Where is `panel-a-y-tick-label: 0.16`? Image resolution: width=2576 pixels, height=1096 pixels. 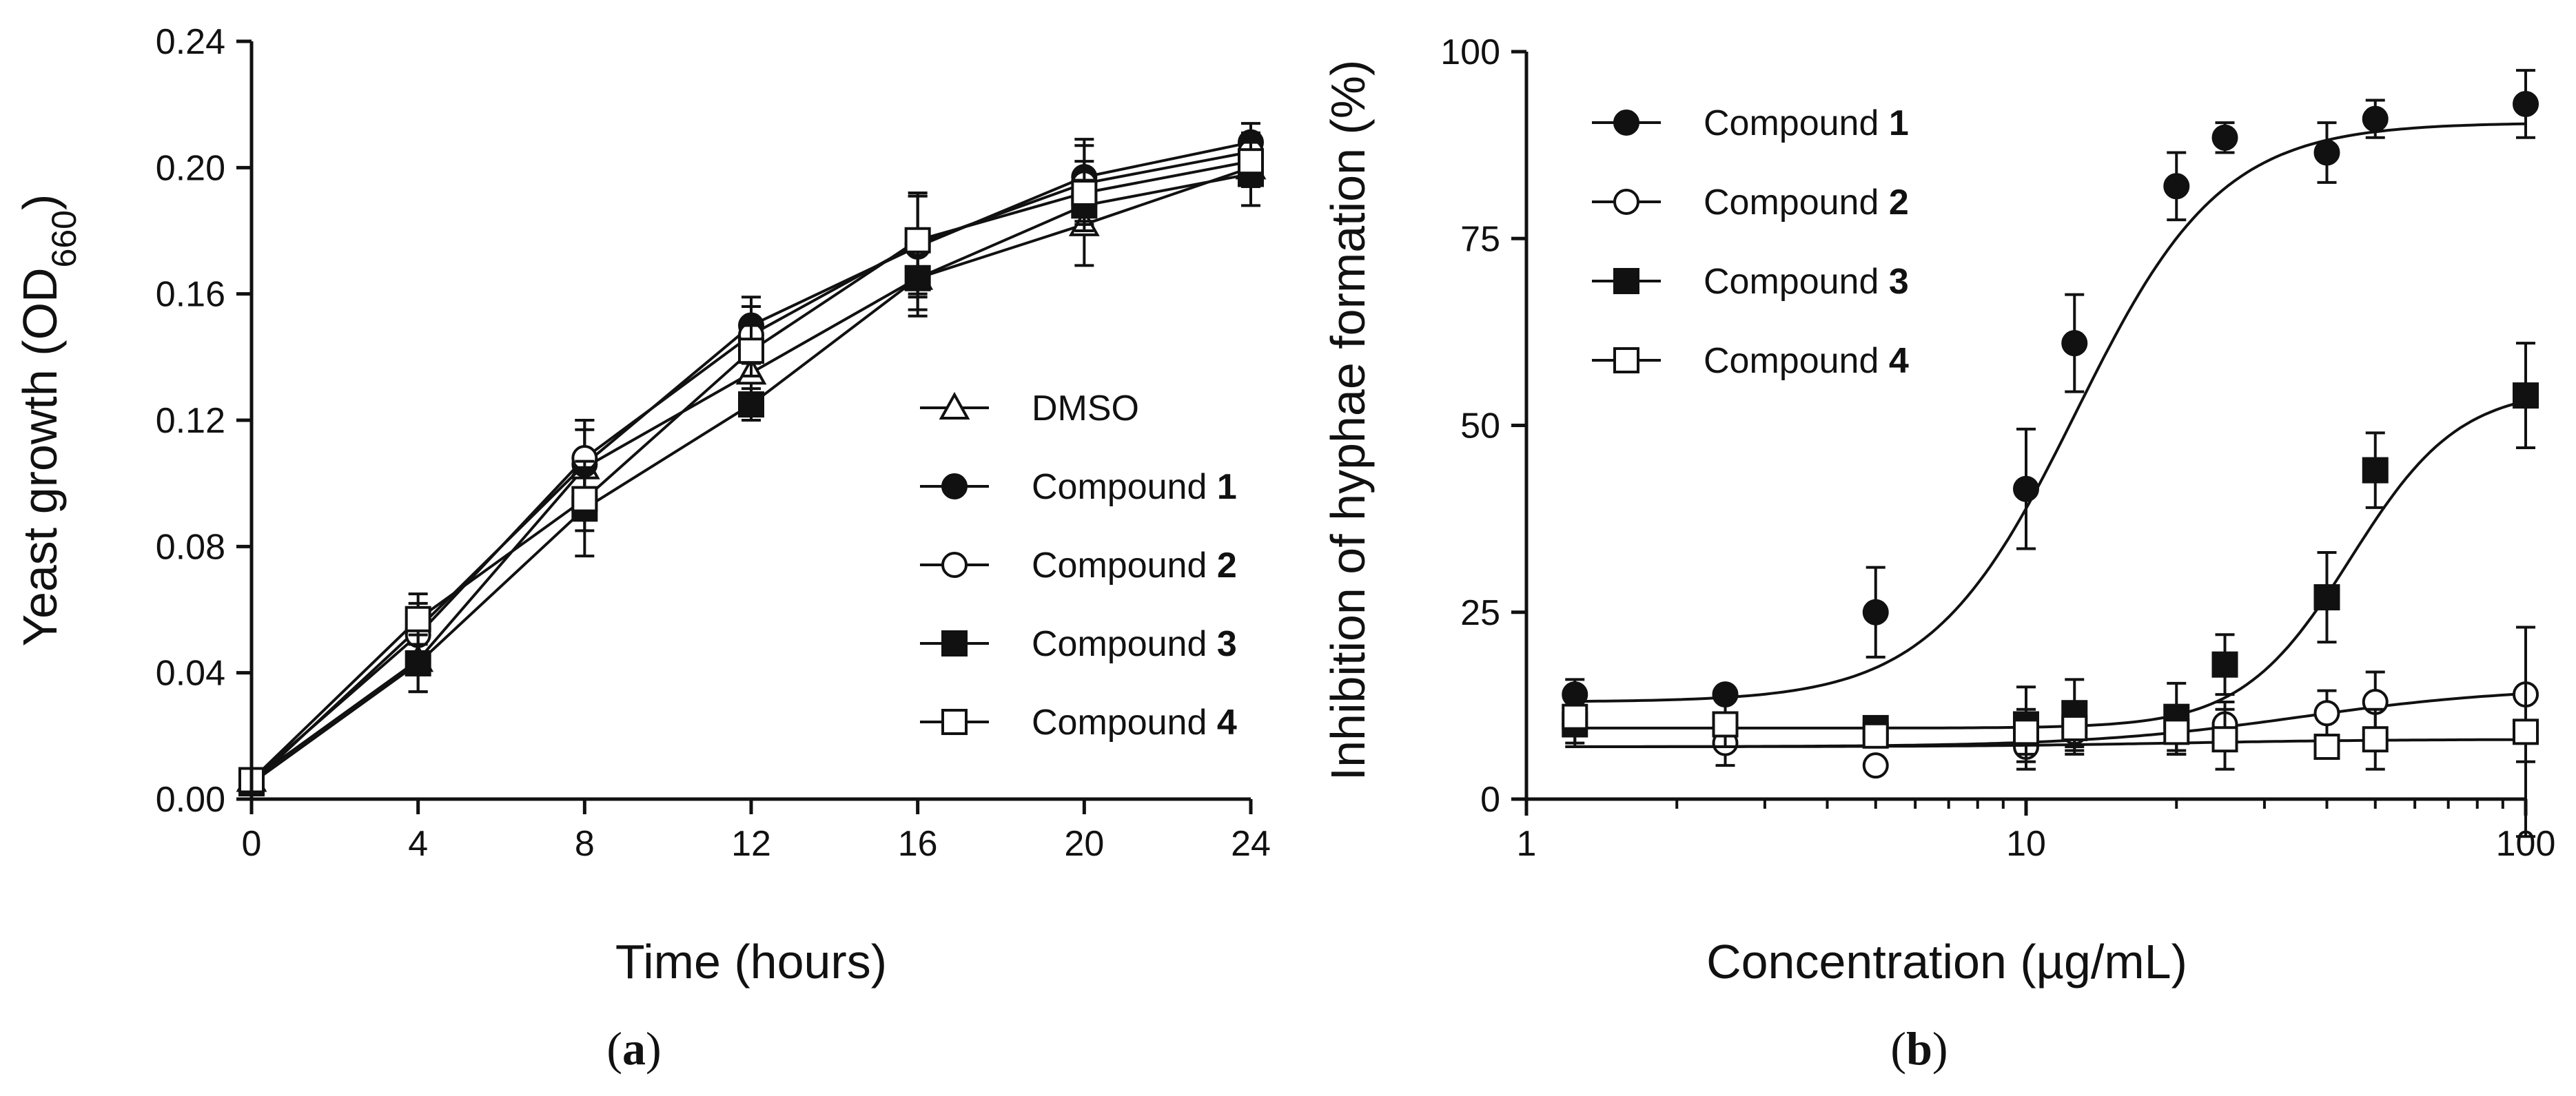
panel-a-y-tick-label: 0.16 is located at coordinates (190, 295).